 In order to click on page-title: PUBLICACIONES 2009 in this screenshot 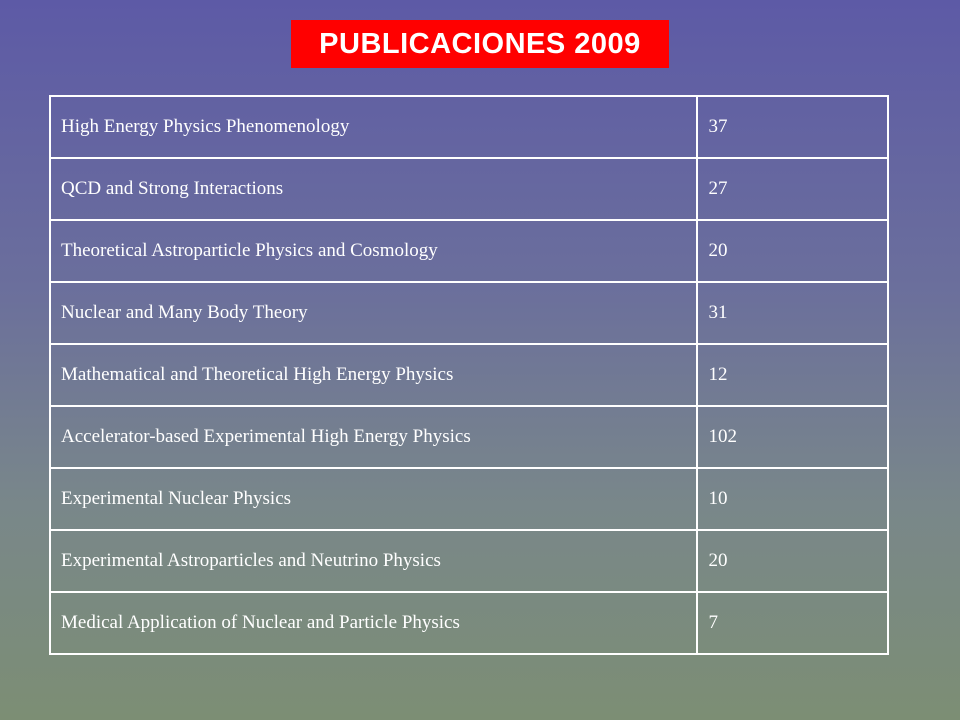, I will do `click(480, 43)`.